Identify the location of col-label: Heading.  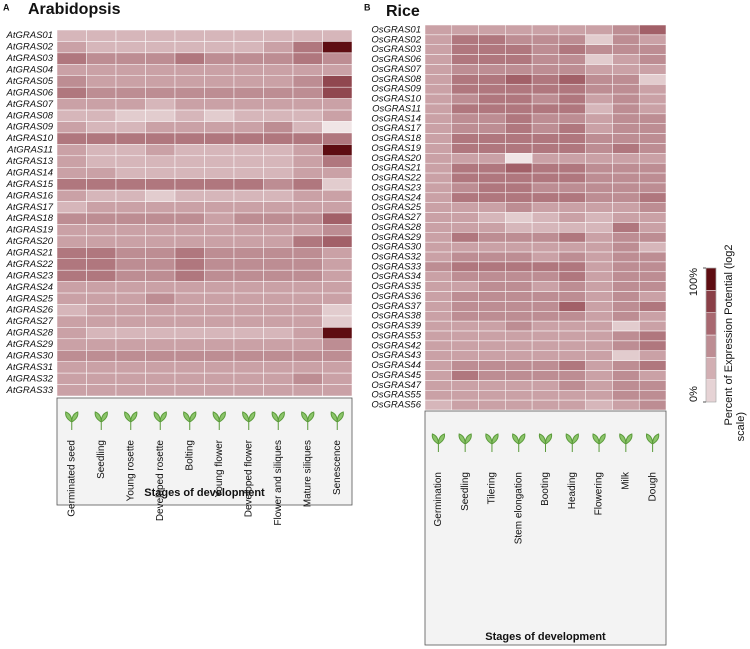
(572, 490).